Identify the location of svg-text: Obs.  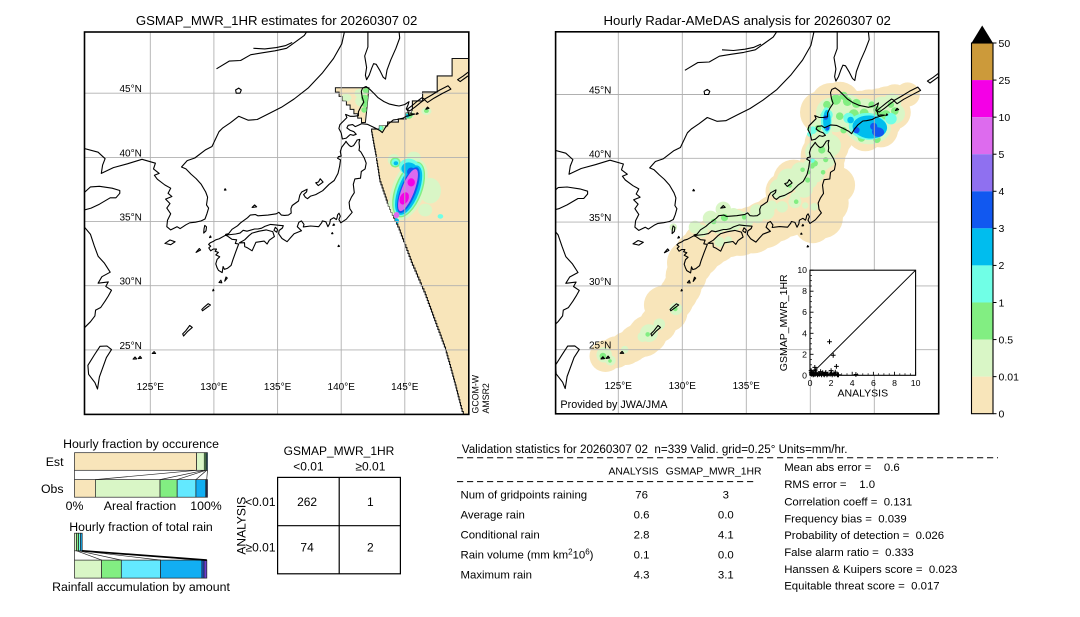
(52, 489).